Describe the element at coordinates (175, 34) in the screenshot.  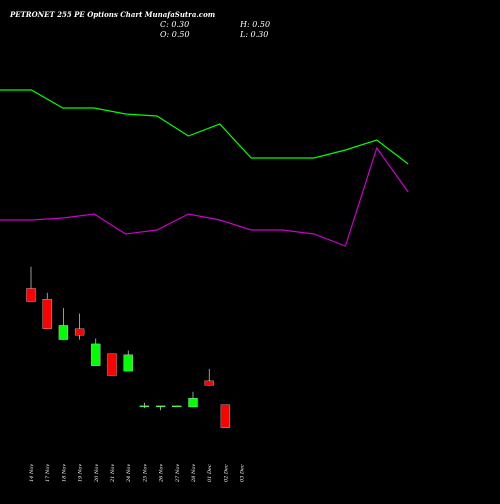
I see `open-readout: O: 0.50` at that location.